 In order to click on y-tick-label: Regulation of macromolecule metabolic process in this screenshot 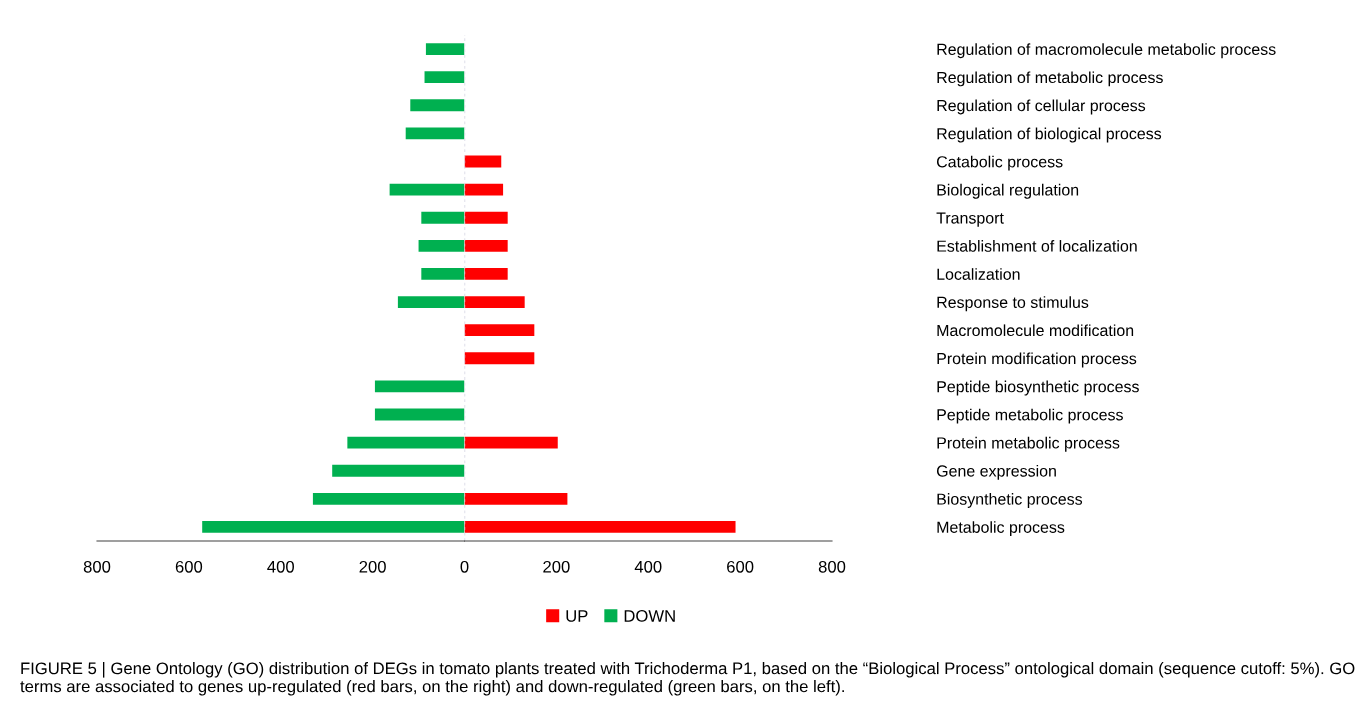, I will do `click(1106, 51)`.